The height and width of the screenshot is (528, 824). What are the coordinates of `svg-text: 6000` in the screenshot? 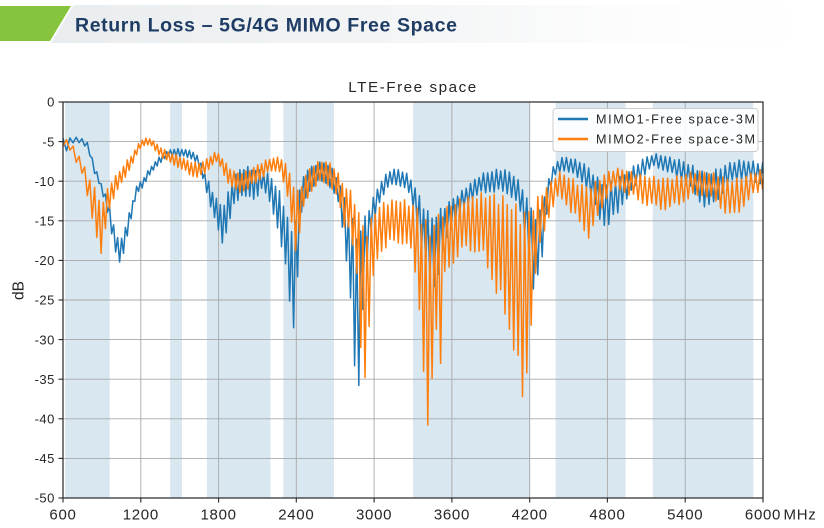 It's located at (763, 515).